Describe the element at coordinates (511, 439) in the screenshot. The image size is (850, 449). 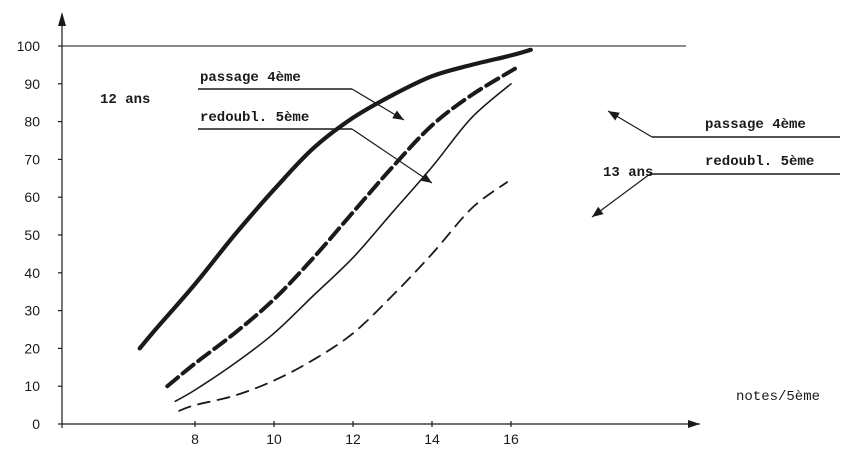
I see `x-tick-label: 16` at that location.